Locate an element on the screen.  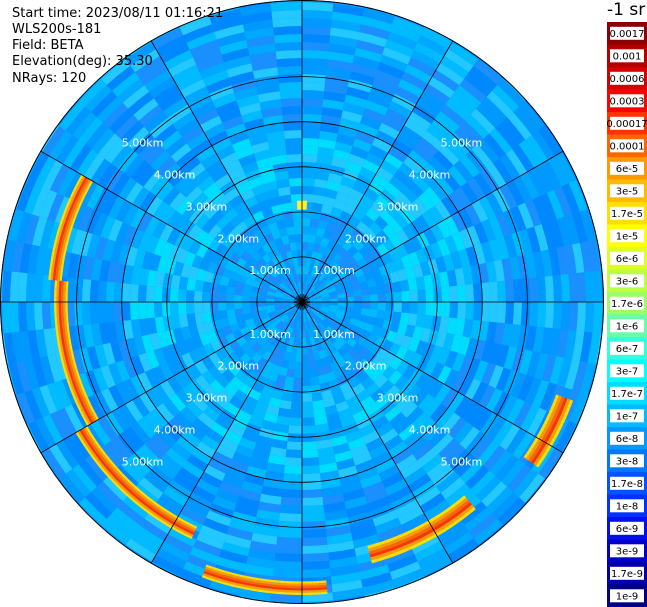
range-ring-label: 2.00km is located at coordinates (366, 366).